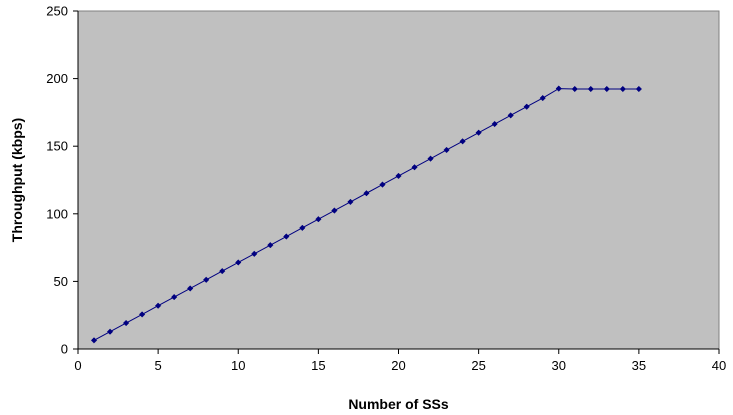 This screenshot has width=733, height=415. I want to click on y-tick-label: 50, so click(61, 281).